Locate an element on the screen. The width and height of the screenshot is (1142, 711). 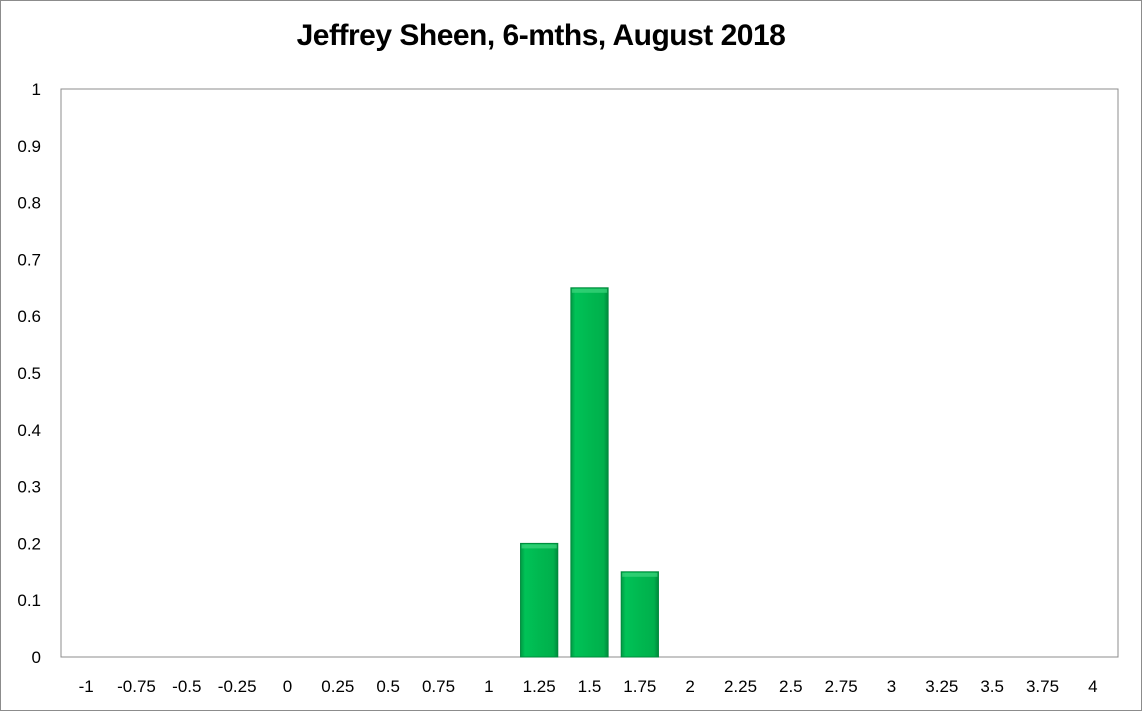
x-tick-label: -0.25 is located at coordinates (237, 686).